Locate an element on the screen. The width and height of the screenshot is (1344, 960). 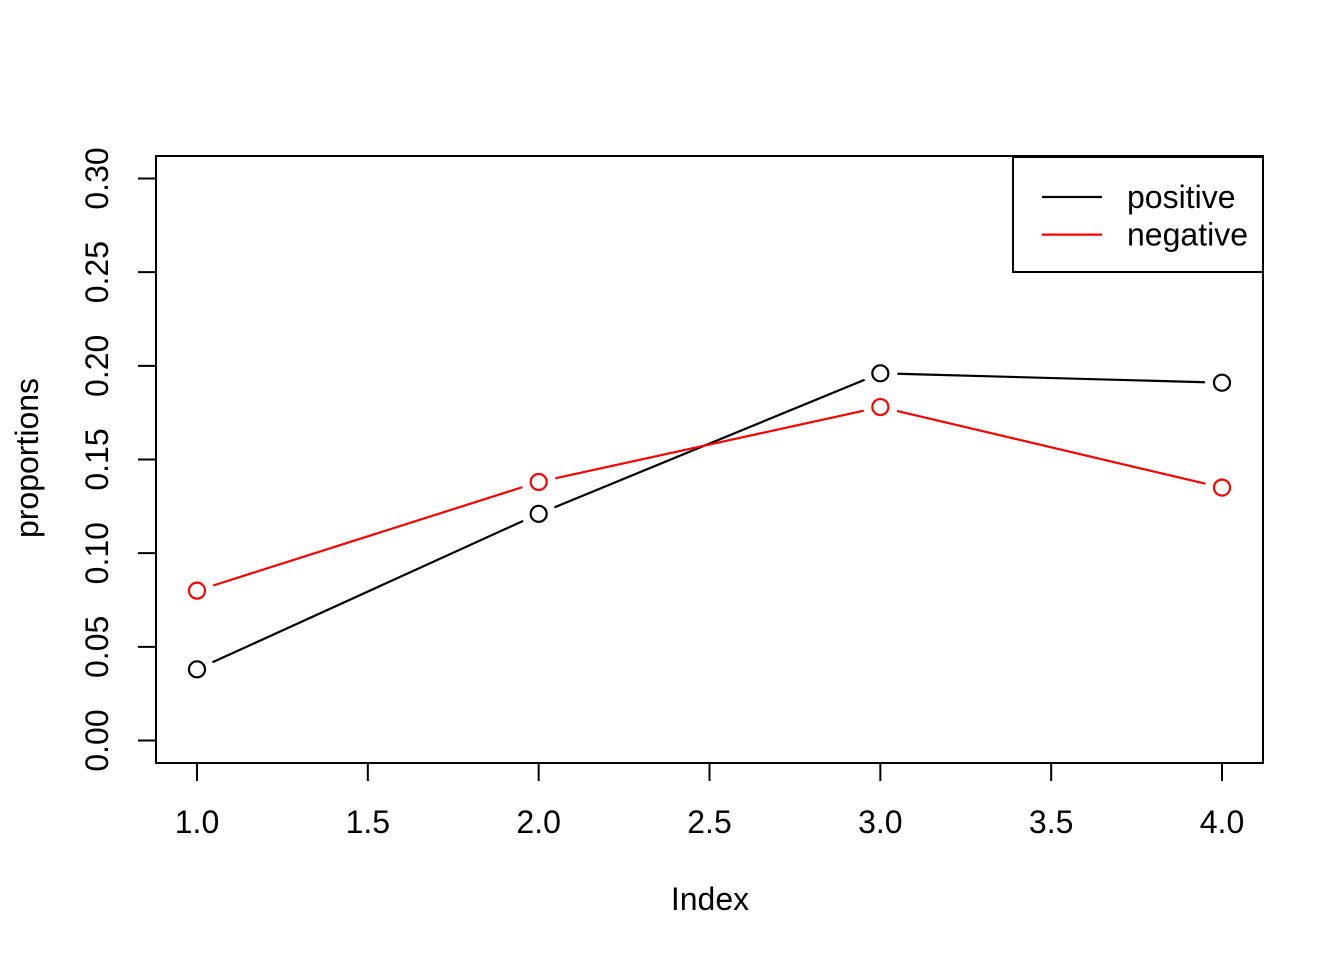
y-axis-title: proportions is located at coordinates (27, 458).